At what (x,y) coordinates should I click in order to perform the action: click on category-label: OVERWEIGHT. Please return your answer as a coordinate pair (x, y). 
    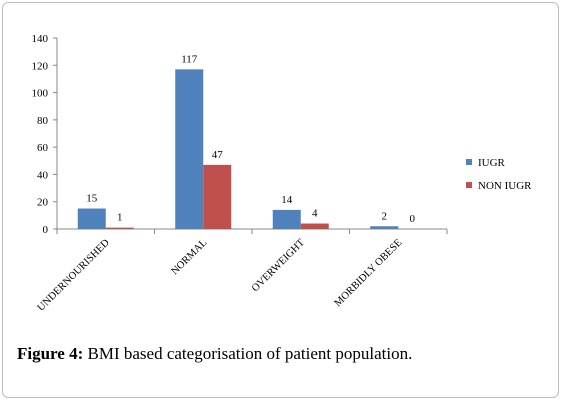
    Looking at the image, I should click on (278, 265).